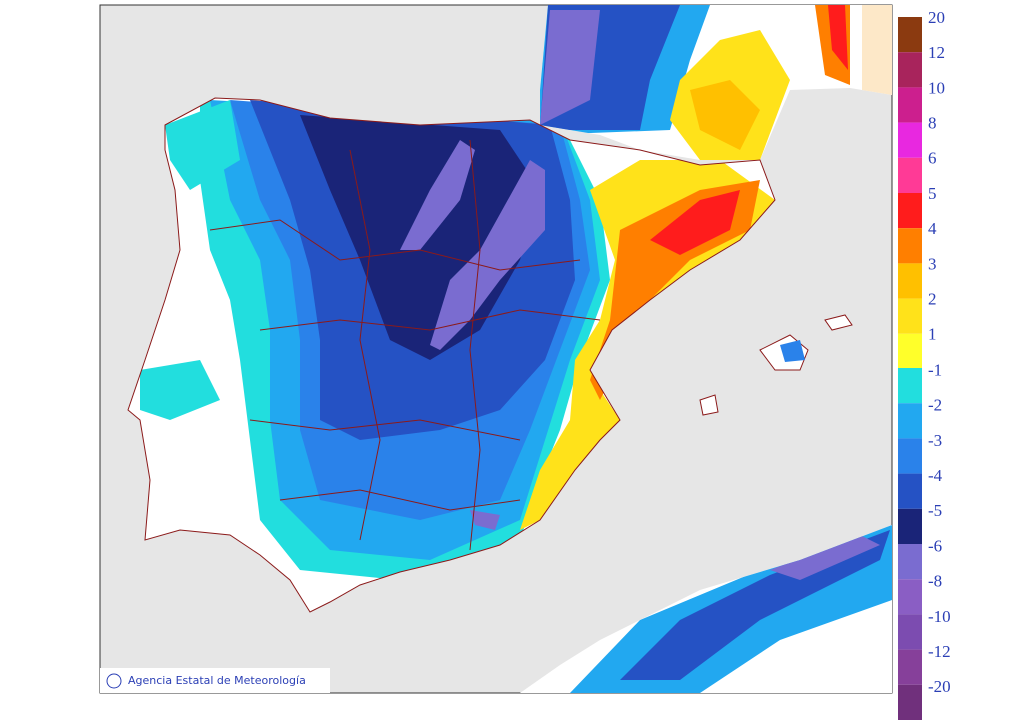 This screenshot has width=1024, height=720. I want to click on legend-label: 5, so click(932, 193).